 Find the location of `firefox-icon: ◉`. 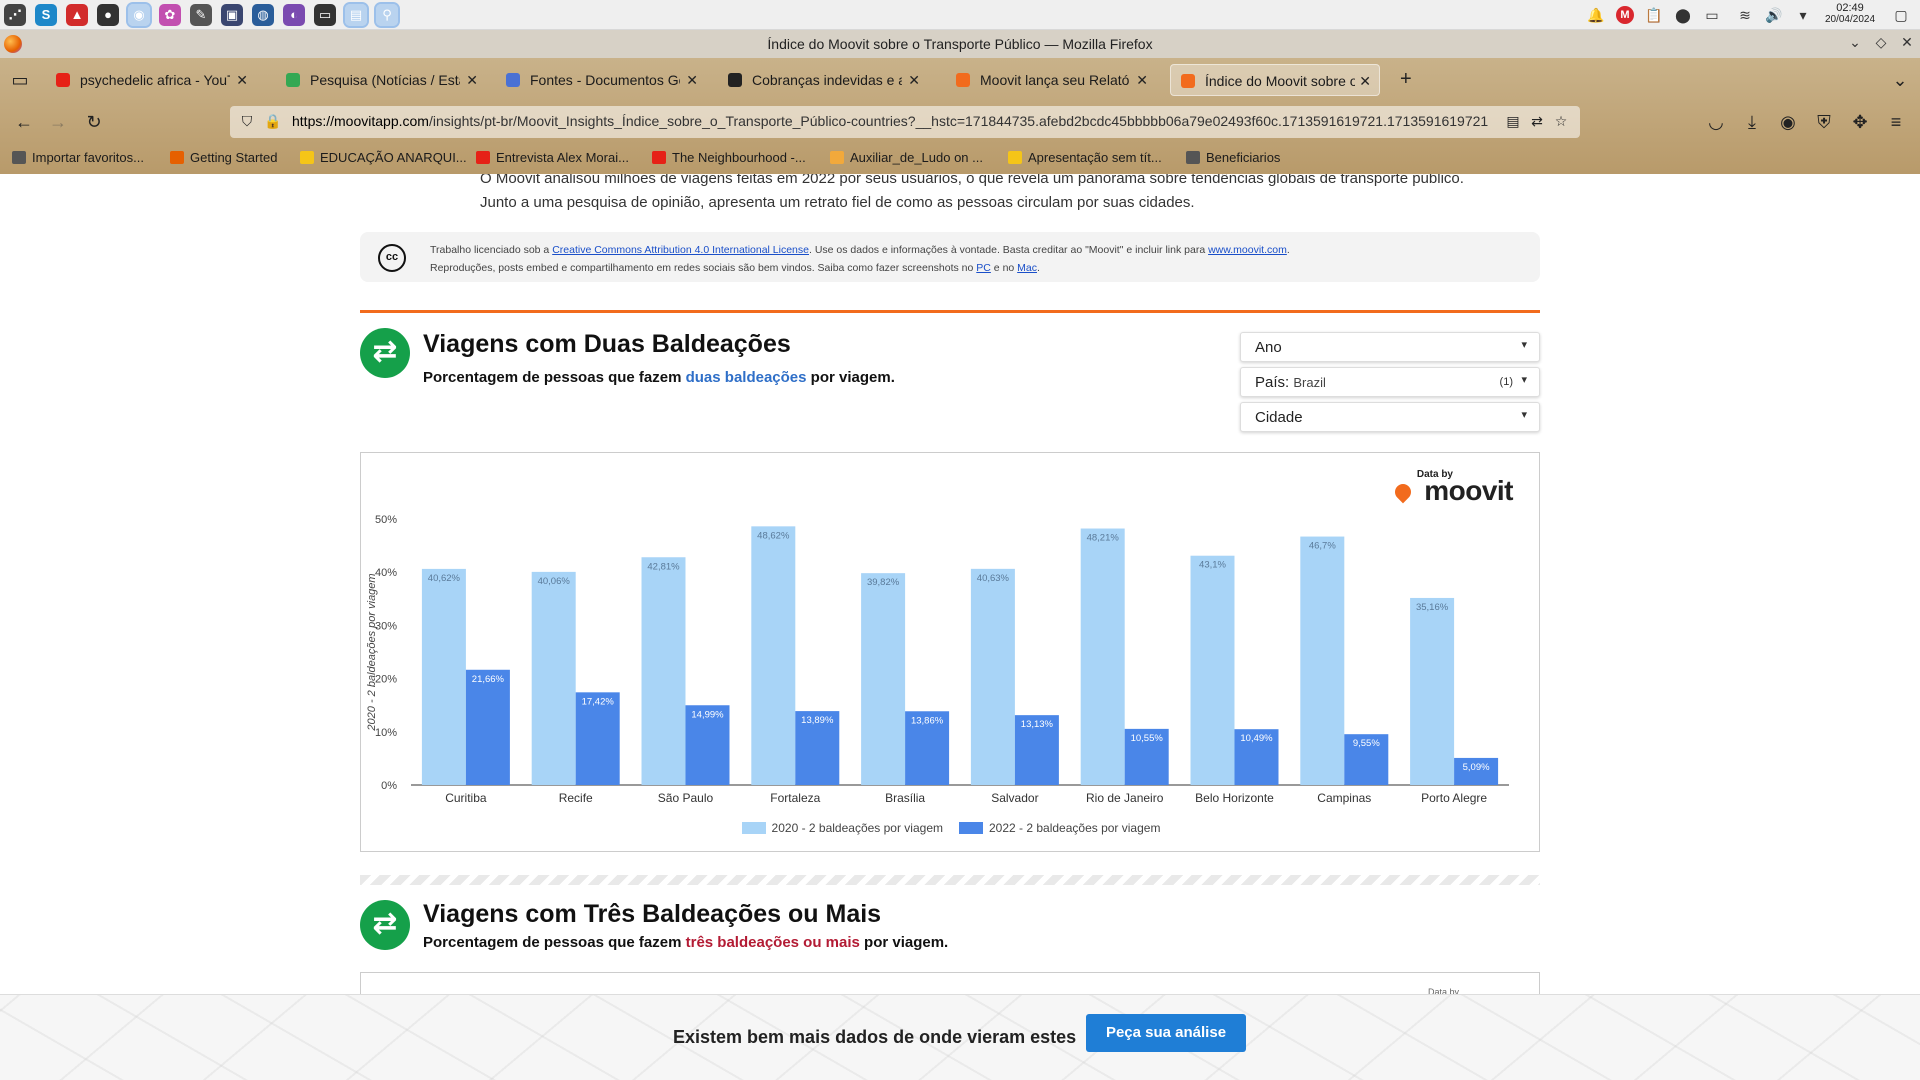

firefox-icon: ◉ is located at coordinates (139, 15).